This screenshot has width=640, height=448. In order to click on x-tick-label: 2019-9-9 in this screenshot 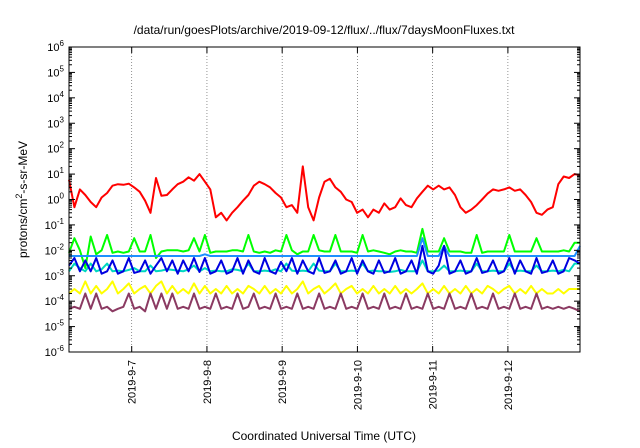, I will do `click(283, 382)`.